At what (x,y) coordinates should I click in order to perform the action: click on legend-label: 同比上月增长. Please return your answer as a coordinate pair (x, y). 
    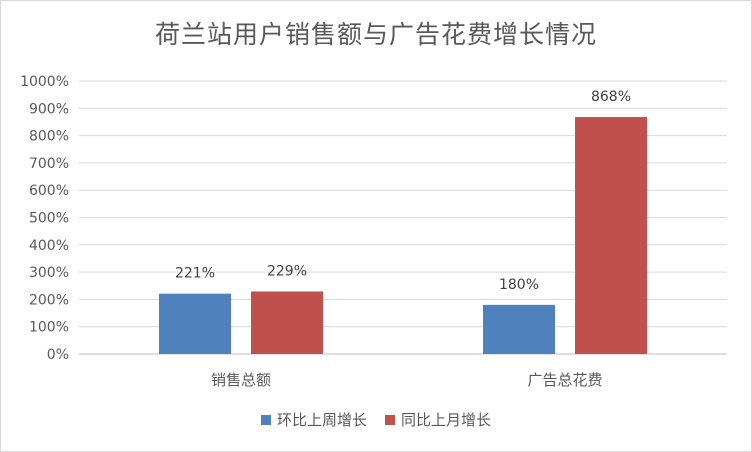
    Looking at the image, I should click on (446, 420).